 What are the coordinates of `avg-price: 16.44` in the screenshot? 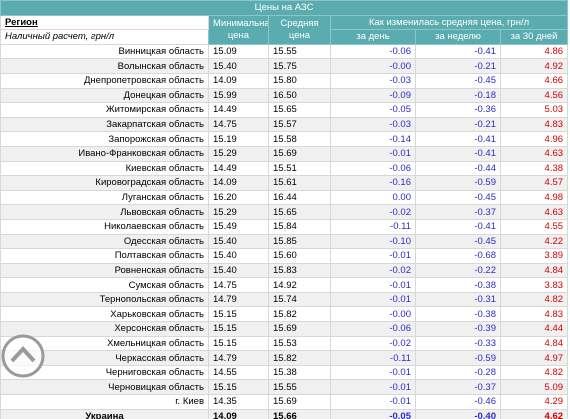 It's located at (299, 197).